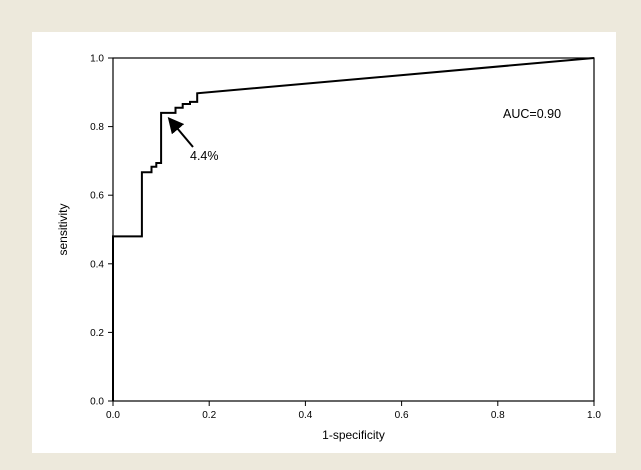 The width and height of the screenshot is (641, 470). What do you see at coordinates (498, 415) in the screenshot?
I see `x-tick-label: 0.8` at bounding box center [498, 415].